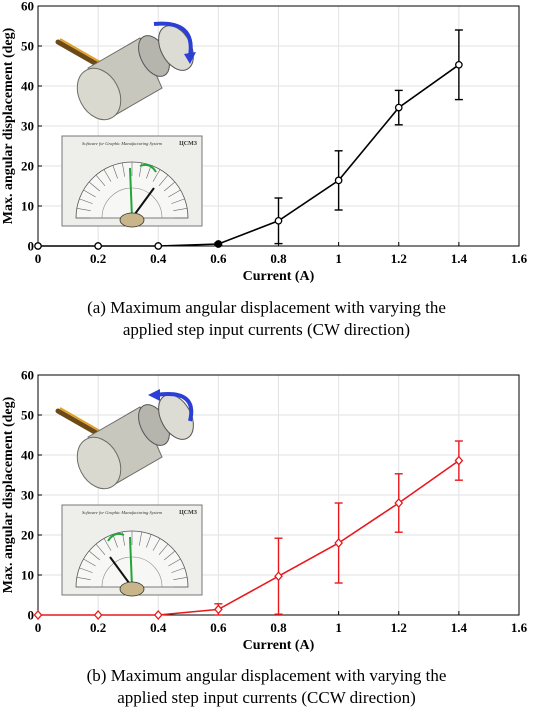 The height and width of the screenshot is (710, 533). What do you see at coordinates (27, 206) in the screenshot?
I see `y-tick-label: 10` at bounding box center [27, 206].